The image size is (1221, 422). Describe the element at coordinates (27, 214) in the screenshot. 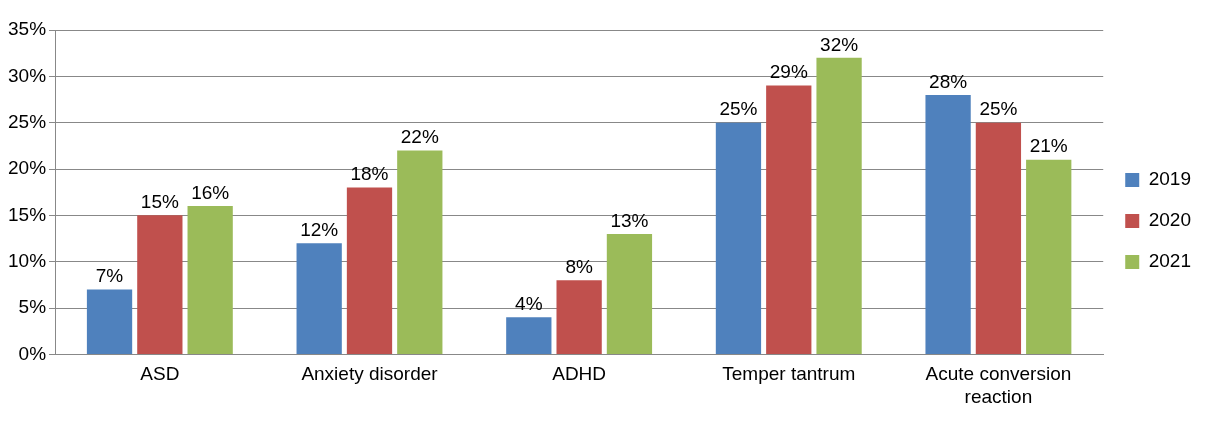

I see `y-tick-label: 15%` at that location.